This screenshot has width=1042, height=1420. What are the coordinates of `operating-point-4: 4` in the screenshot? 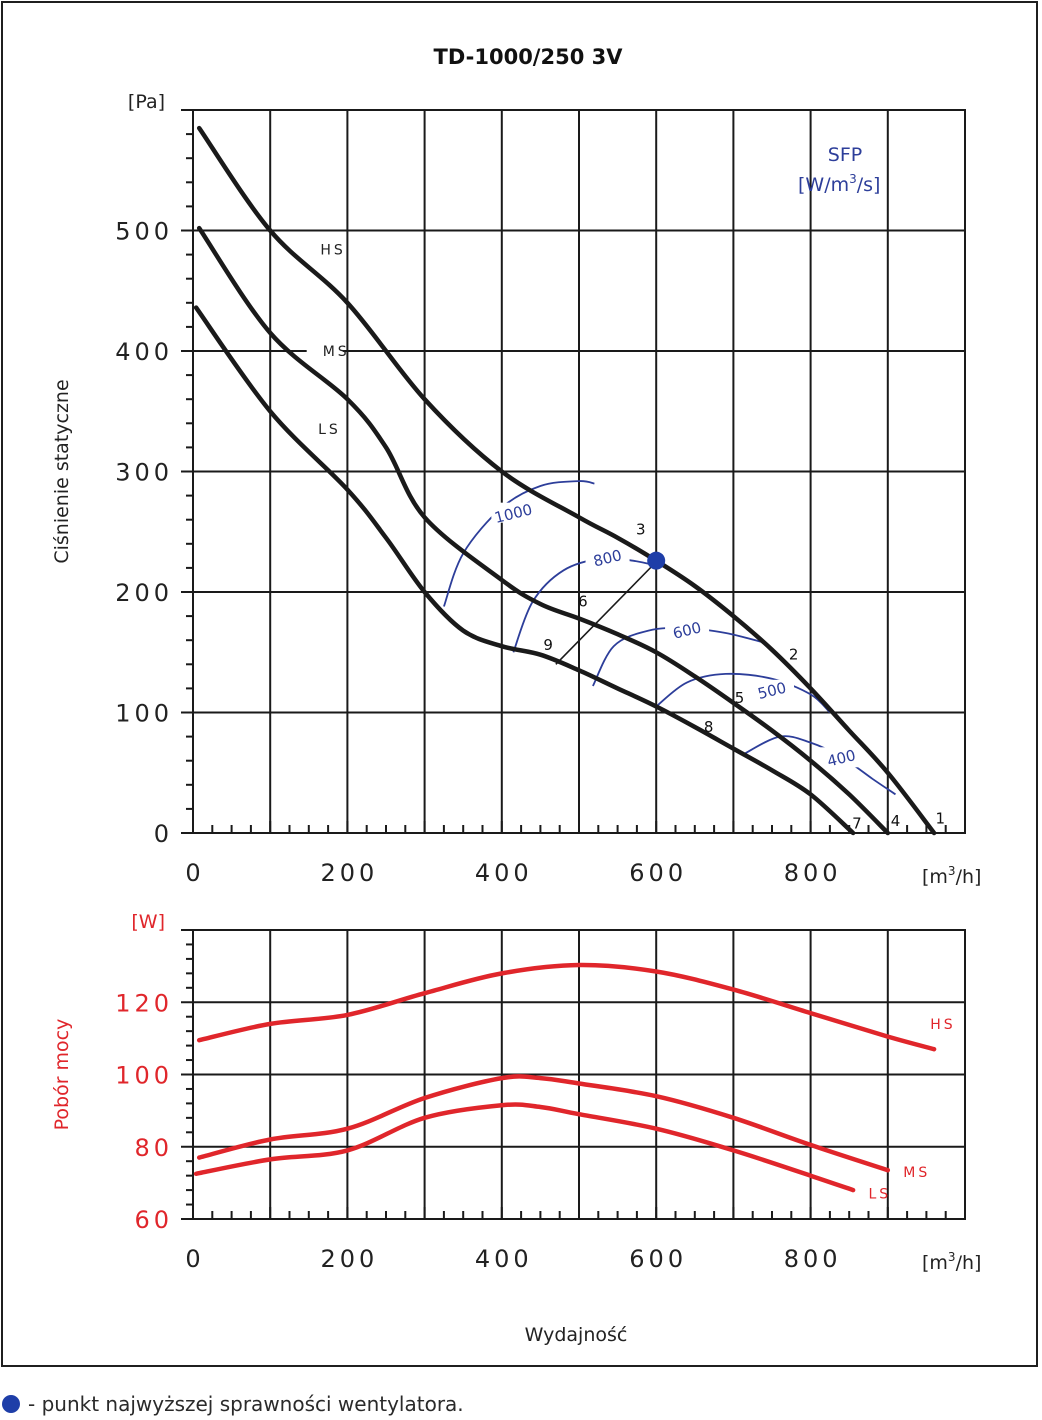 It's located at (896, 821).